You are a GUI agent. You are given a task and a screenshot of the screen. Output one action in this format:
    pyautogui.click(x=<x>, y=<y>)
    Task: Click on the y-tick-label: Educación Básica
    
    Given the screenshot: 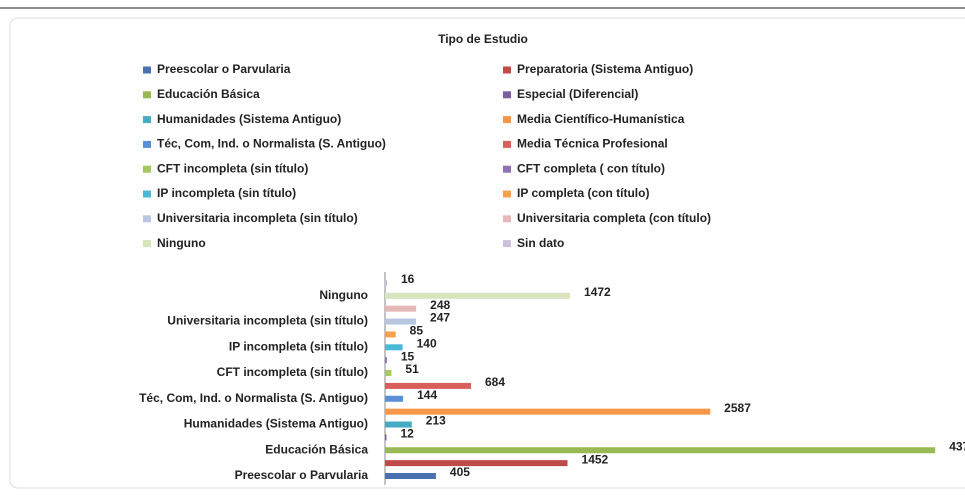 What is the action you would take?
    pyautogui.click(x=316, y=449)
    